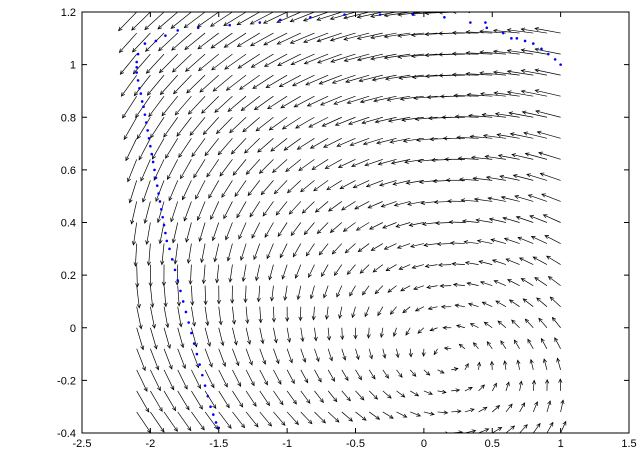 Image resolution: width=641 pixels, height=450 pixels. What do you see at coordinates (424, 444) in the screenshot?
I see `x-tick-label: 0` at bounding box center [424, 444].